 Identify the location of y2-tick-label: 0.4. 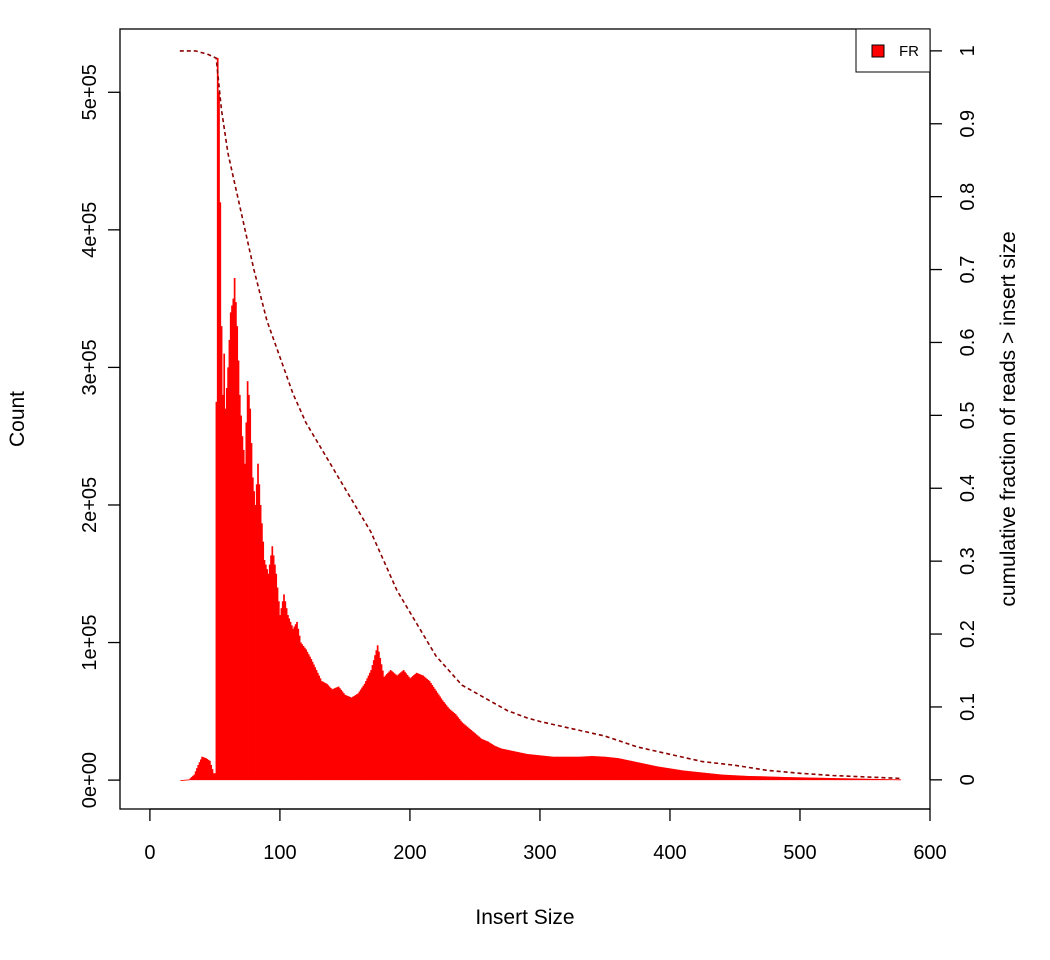
(968, 488).